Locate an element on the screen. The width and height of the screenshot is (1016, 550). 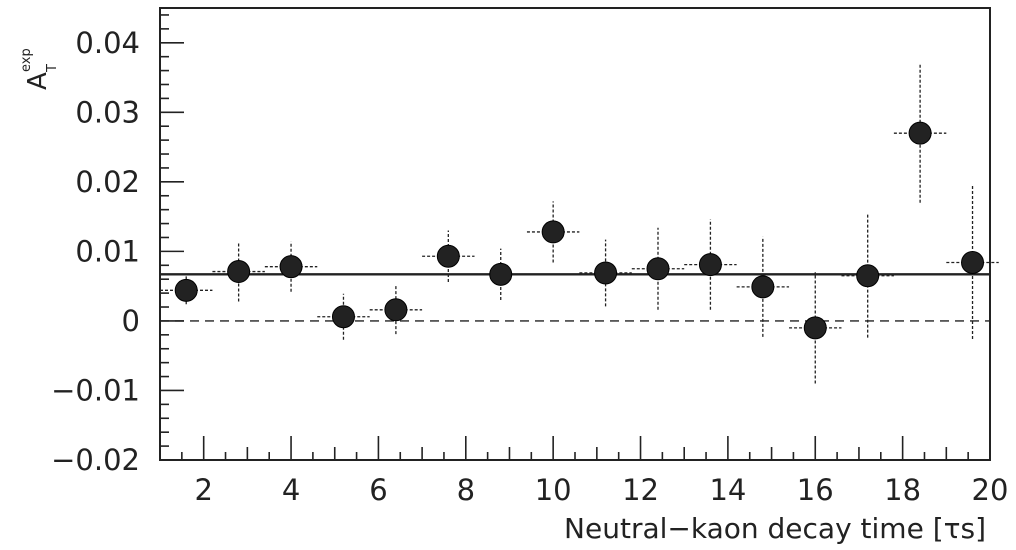
y-axis-label-main: A is located at coordinates (38, 81).